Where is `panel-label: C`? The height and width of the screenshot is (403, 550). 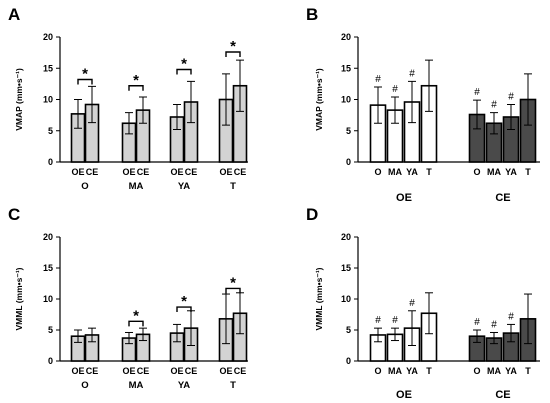
panel-label: C is located at coordinates (14, 214).